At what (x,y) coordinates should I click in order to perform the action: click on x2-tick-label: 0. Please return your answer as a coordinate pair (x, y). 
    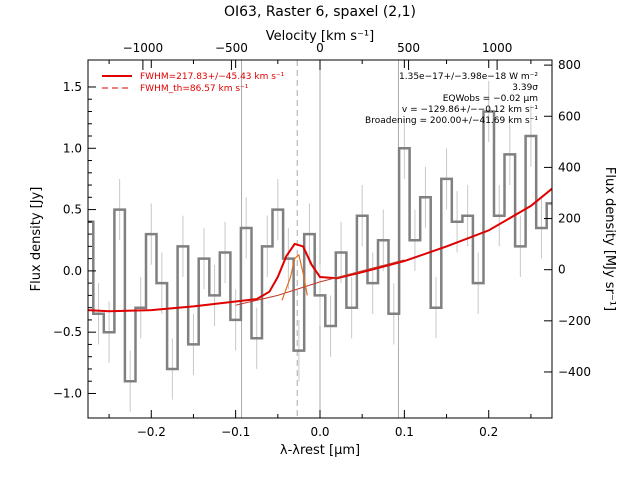
    Looking at the image, I should click on (320, 48).